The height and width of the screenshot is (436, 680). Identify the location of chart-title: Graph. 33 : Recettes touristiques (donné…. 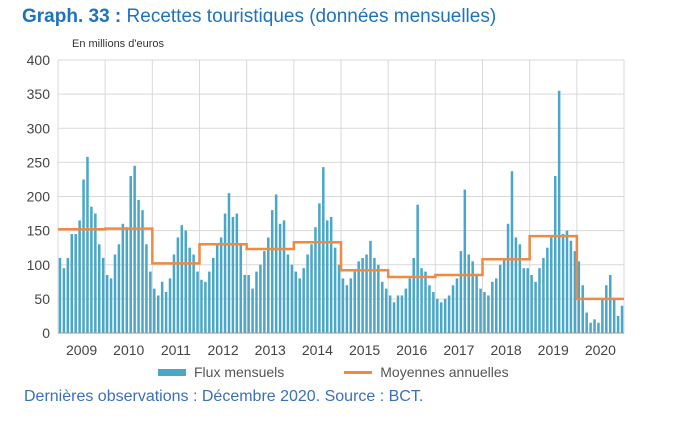
(259, 17).